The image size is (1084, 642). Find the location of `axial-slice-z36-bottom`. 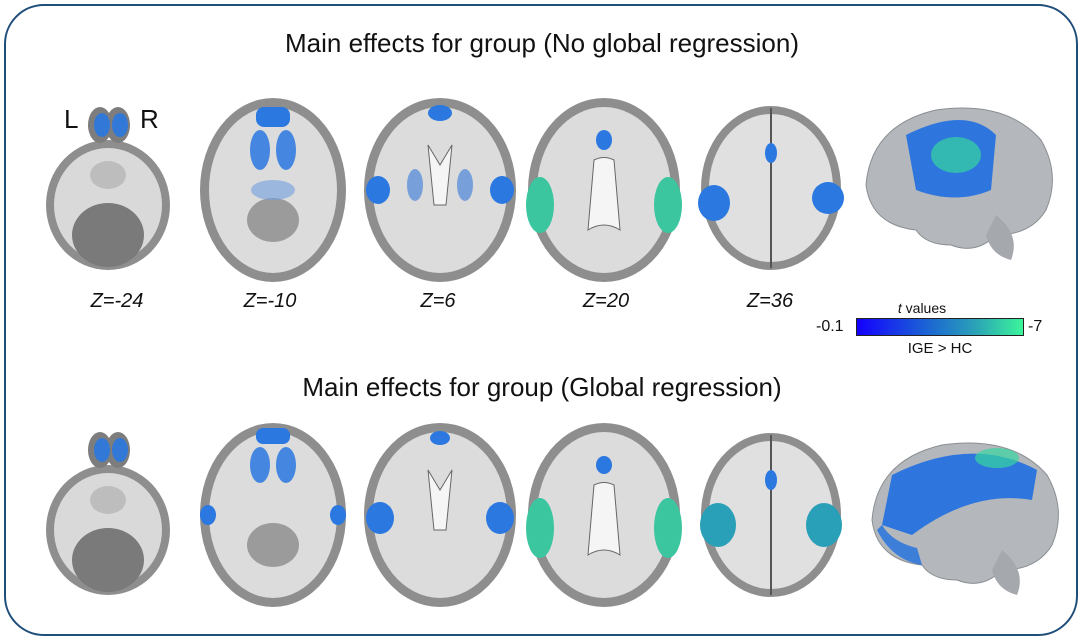

axial-slice-z36-bottom is located at coordinates (771, 515).